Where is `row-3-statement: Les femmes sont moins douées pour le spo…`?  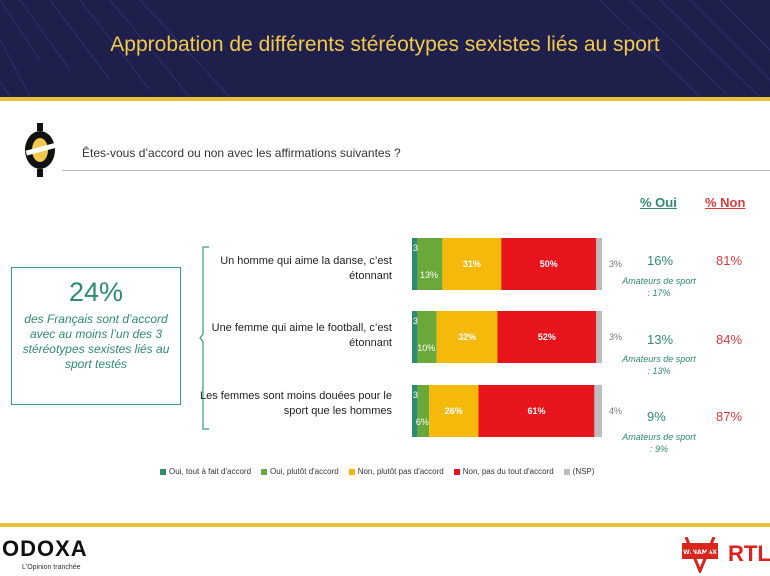 row-3-statement: Les femmes sont moins douées pour le spo… is located at coordinates (296, 403).